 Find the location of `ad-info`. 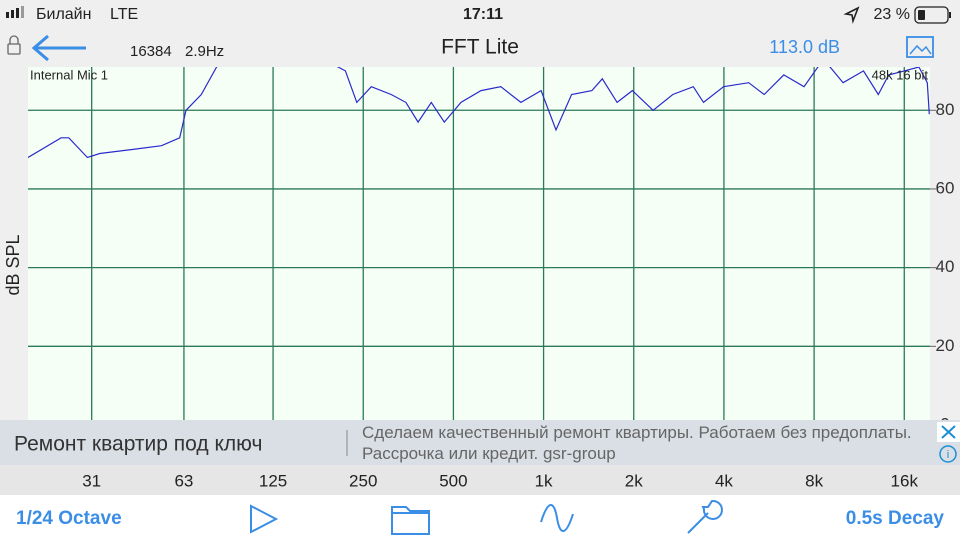

ad-info is located at coordinates (948, 454).